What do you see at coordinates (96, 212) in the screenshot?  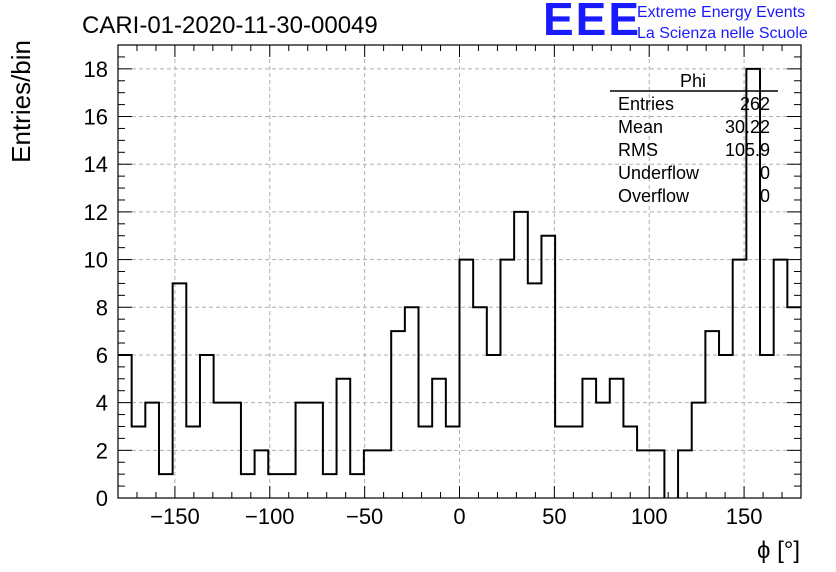 I see `y-tick-label: 12` at bounding box center [96, 212].